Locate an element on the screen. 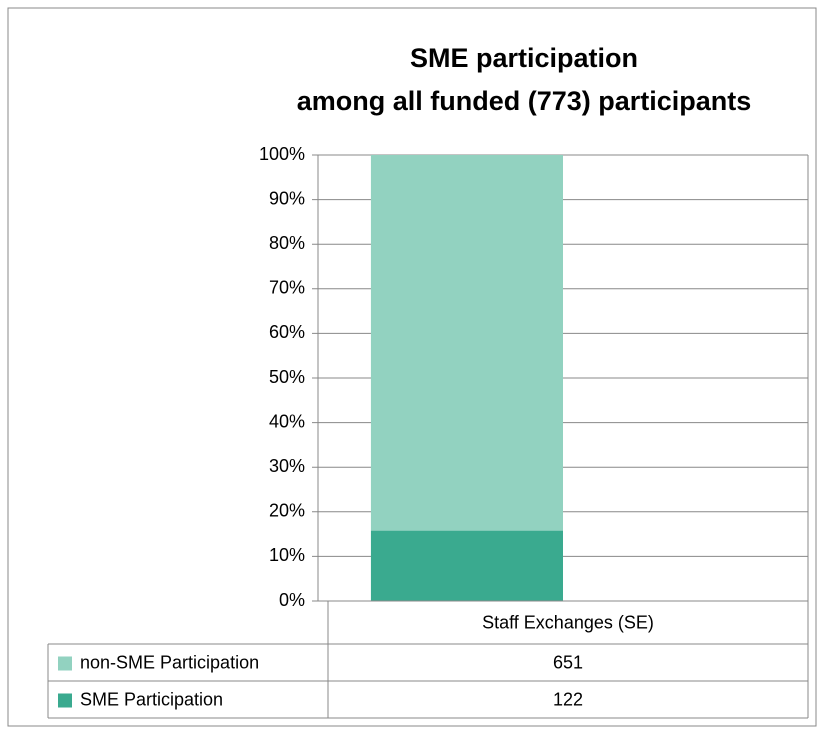  y-tick-label: 40% is located at coordinates (287, 421).